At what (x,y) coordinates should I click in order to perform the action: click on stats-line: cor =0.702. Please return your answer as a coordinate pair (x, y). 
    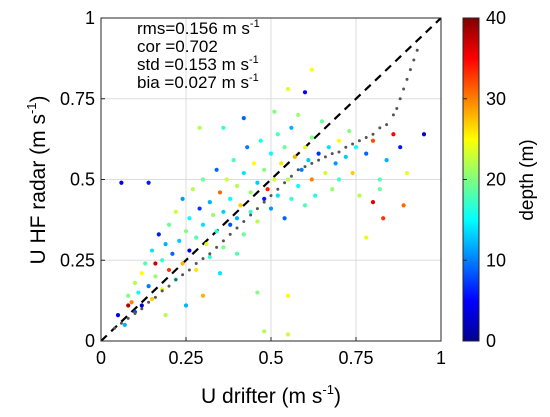
    Looking at the image, I should click on (177, 46).